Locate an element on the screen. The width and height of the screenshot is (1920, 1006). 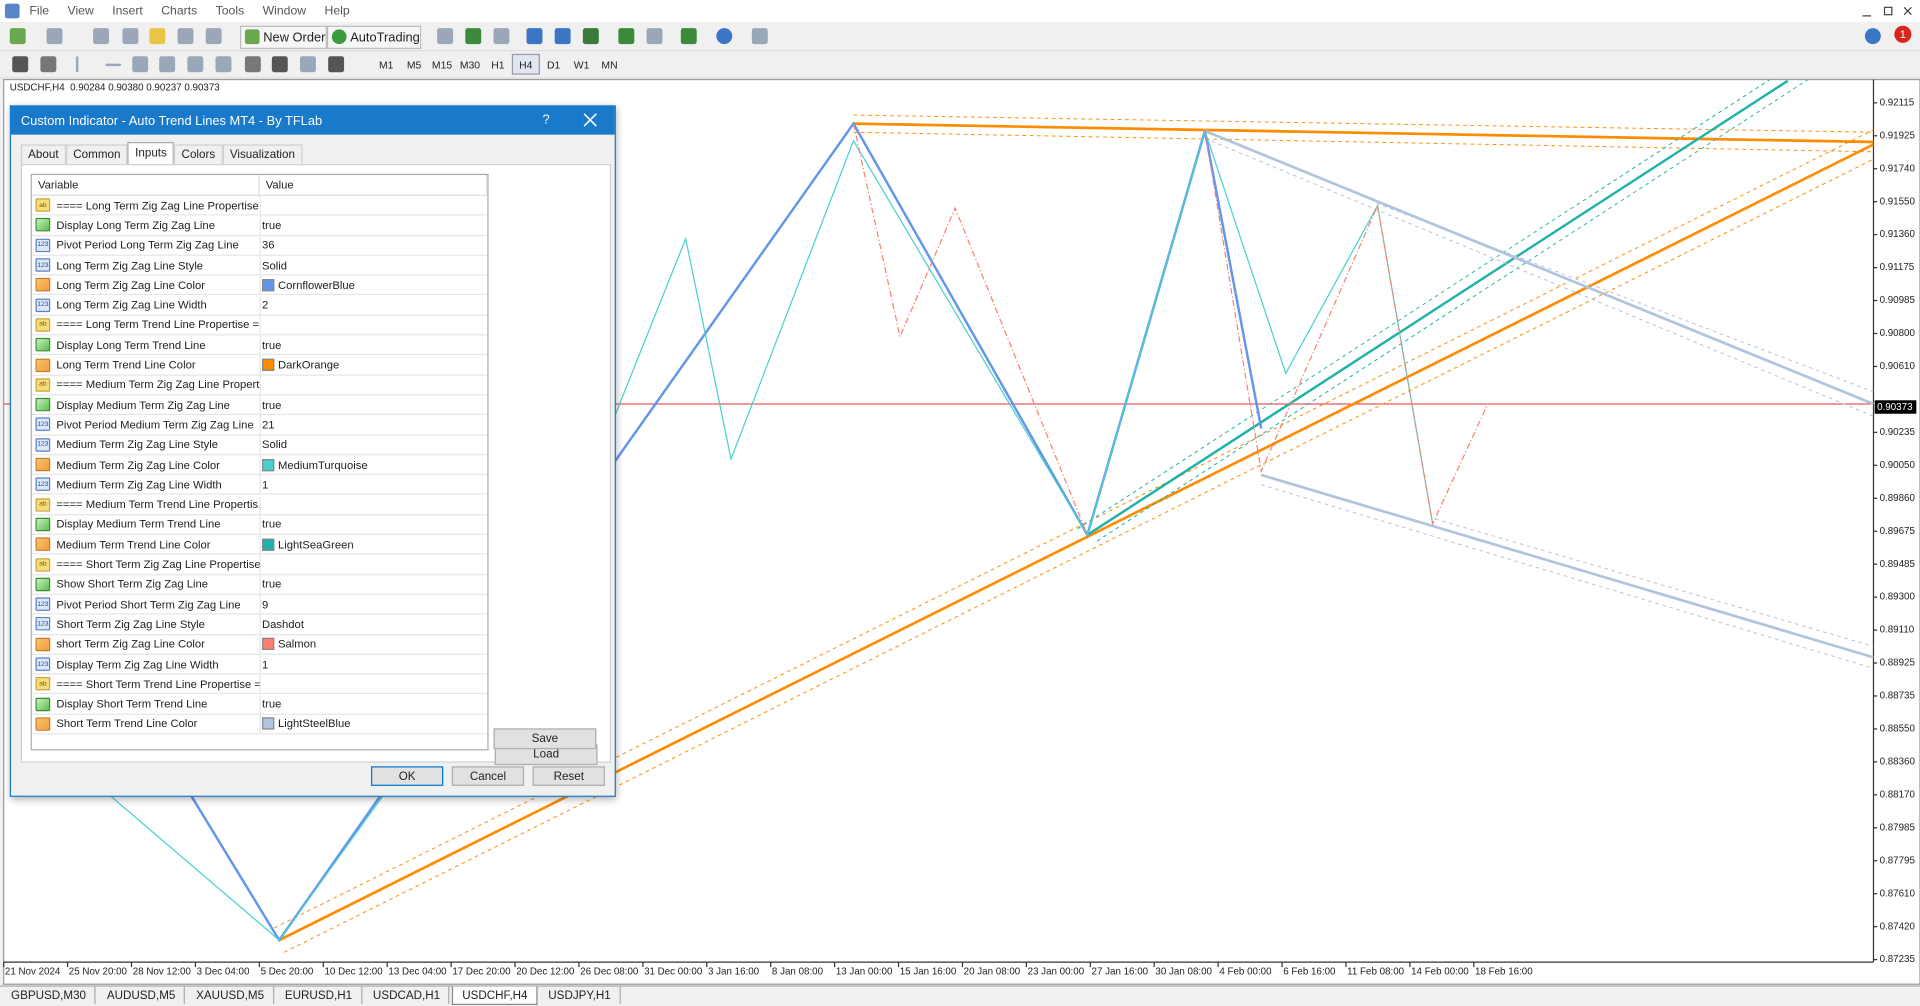
symbol-tab: USDCHF,H4 is located at coordinates (495, 996).